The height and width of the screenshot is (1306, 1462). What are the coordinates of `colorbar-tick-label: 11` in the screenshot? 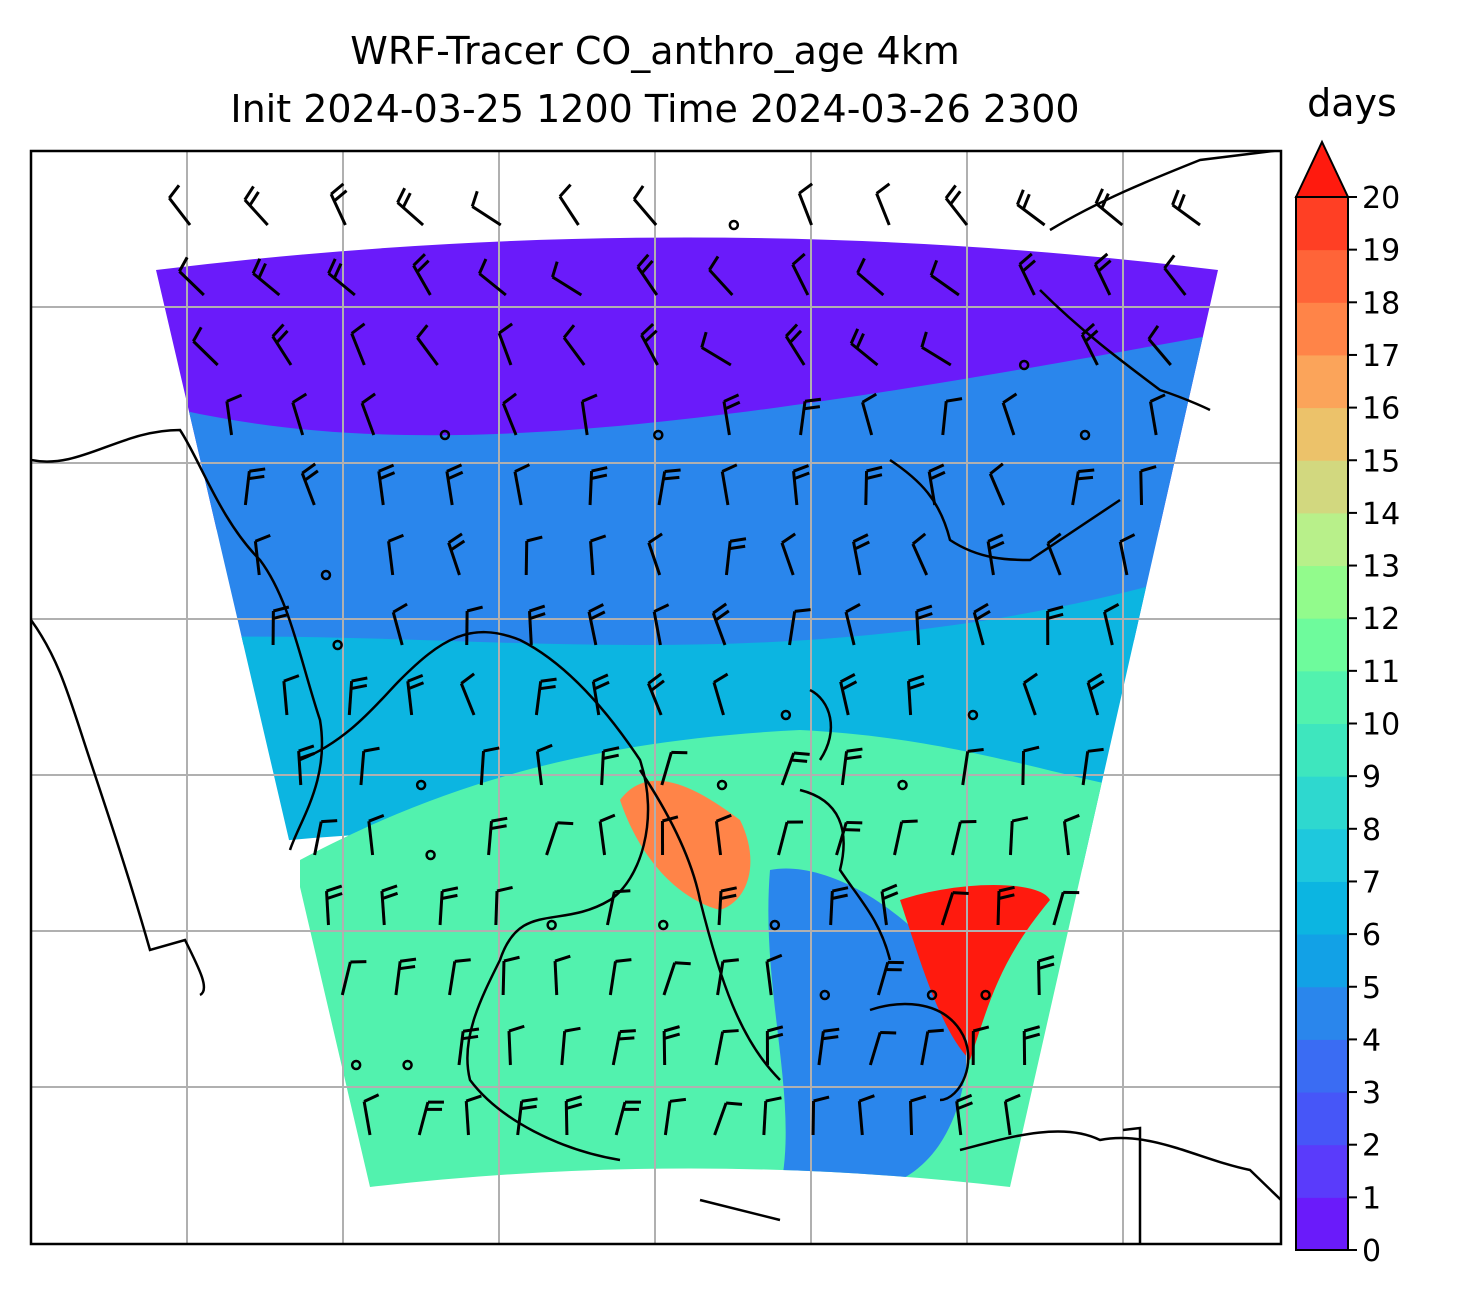 It's located at (1381, 672).